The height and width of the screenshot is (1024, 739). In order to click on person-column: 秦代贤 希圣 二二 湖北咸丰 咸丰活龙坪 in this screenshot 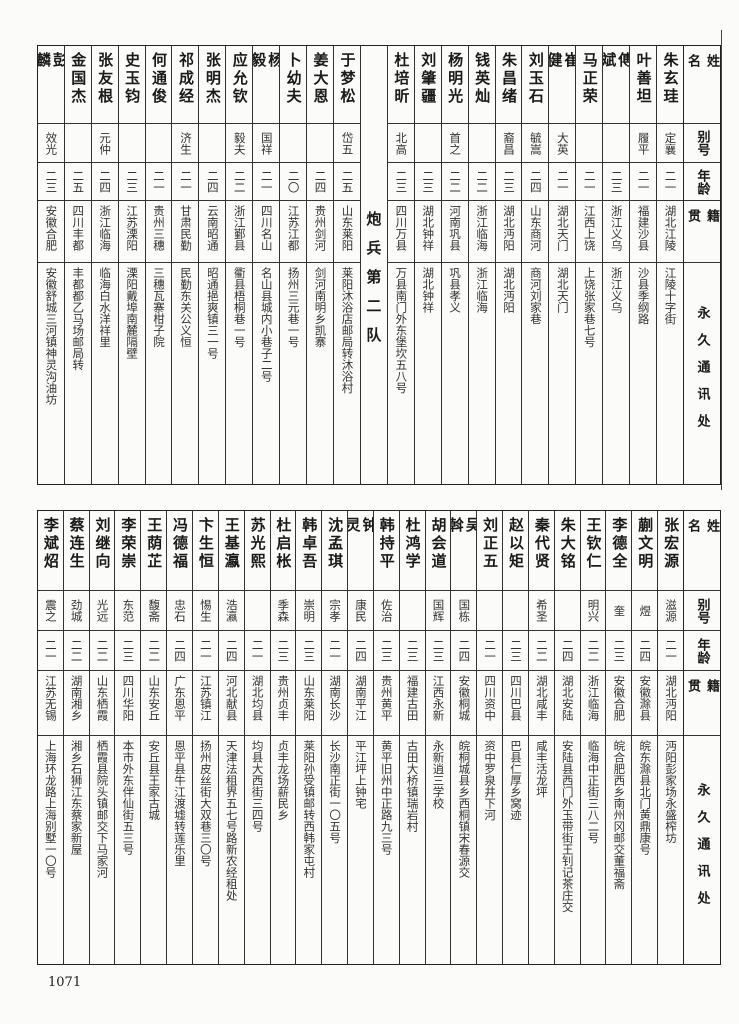, I will do `click(540, 737)`.